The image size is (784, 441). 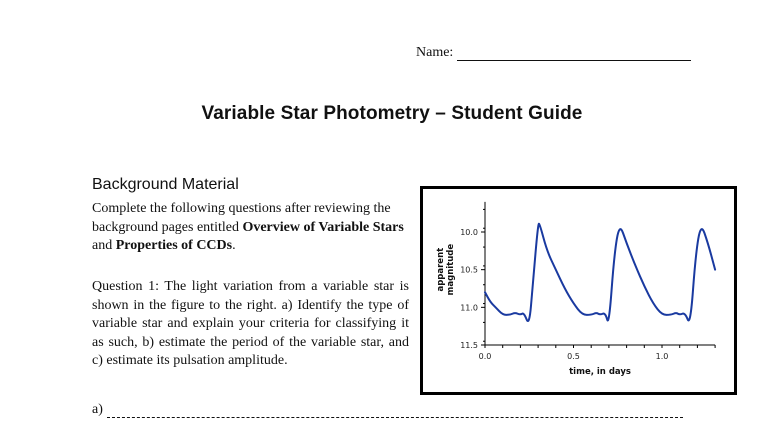 I want to click on y-axis-label-line1: apparent, so click(x=441, y=270).